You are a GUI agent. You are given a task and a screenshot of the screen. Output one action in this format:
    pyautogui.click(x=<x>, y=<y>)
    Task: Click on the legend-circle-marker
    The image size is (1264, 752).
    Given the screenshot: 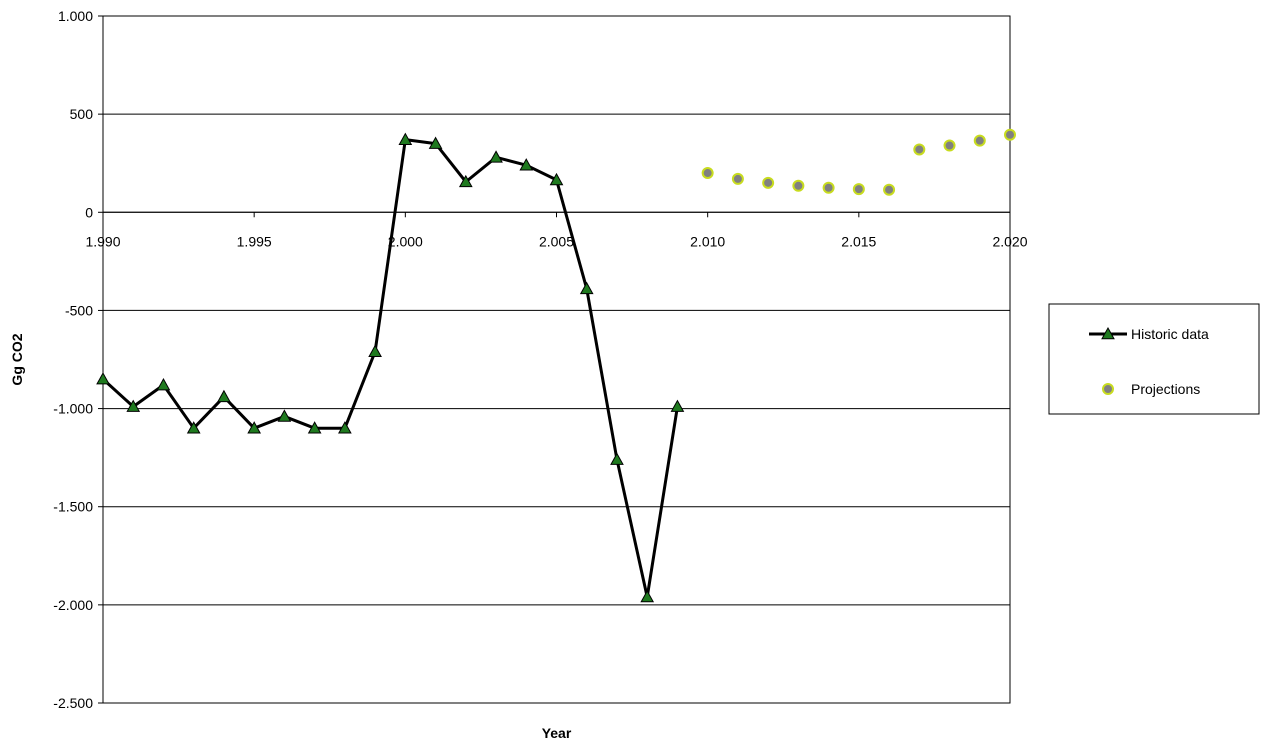 What is the action you would take?
    pyautogui.click(x=1108, y=389)
    